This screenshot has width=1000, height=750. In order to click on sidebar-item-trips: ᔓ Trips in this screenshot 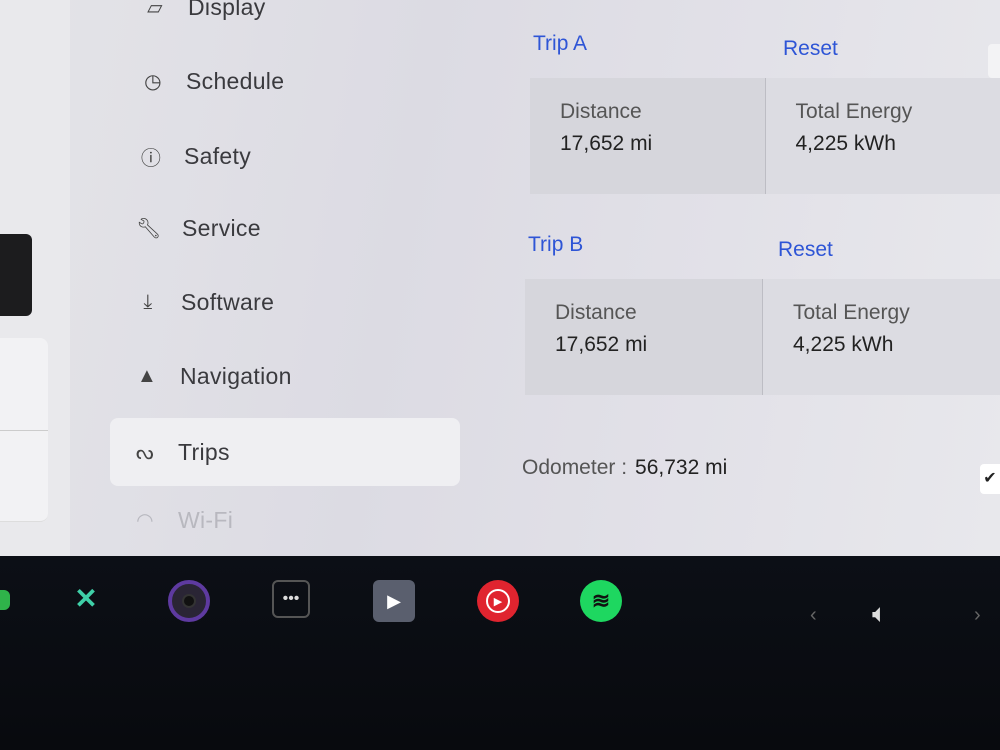, I will do `click(285, 452)`.